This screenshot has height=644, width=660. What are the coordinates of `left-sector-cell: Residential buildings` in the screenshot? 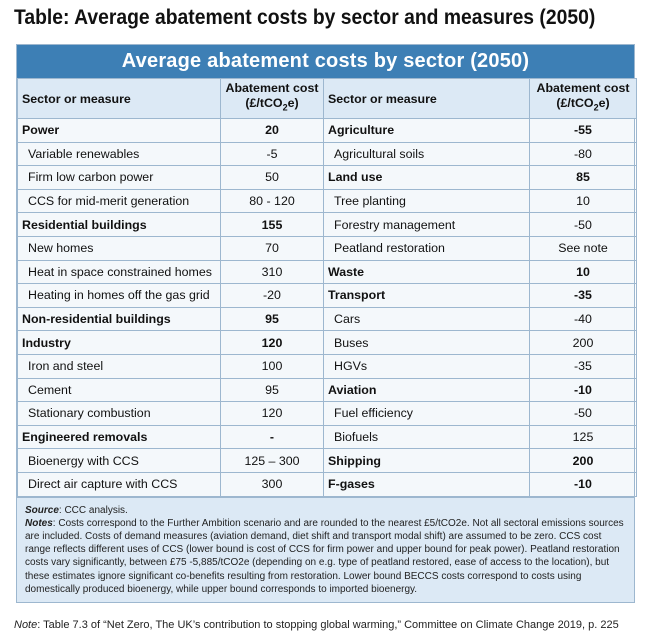 It's located at (119, 224).